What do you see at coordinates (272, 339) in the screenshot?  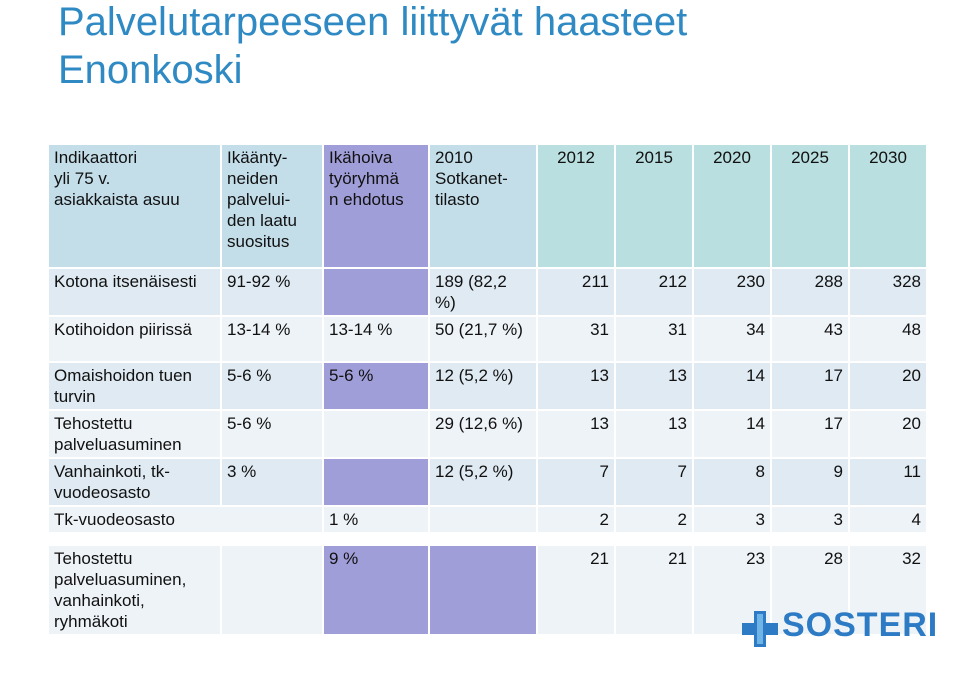 I see `row-quality: 13-14 %` at bounding box center [272, 339].